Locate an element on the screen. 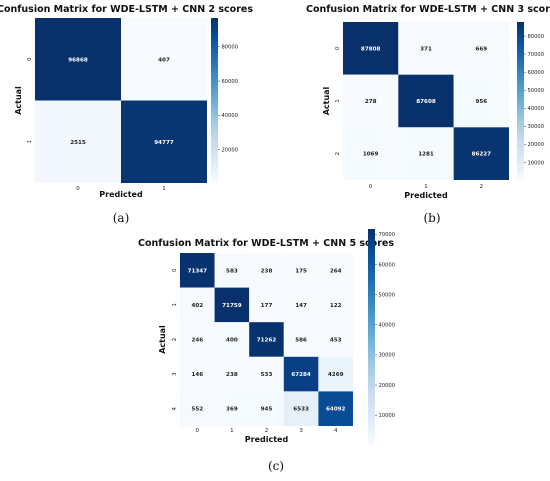 The height and width of the screenshot is (481, 550). cell-value-label: 369 is located at coordinates (232, 410).